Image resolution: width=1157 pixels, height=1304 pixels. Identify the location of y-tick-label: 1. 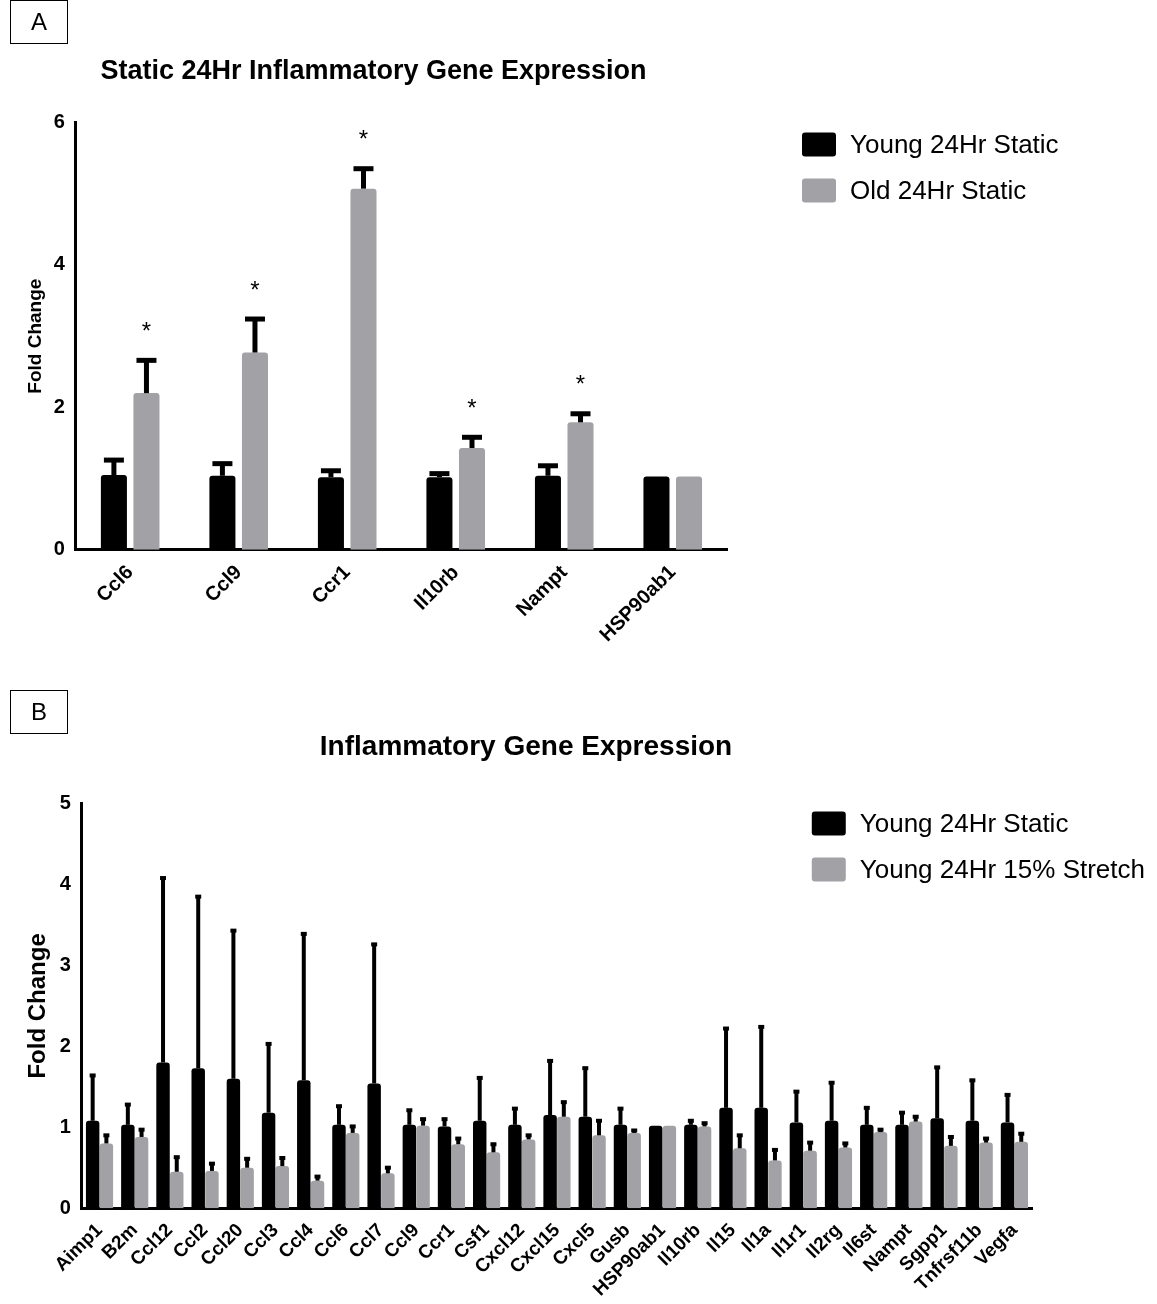
(65, 1125).